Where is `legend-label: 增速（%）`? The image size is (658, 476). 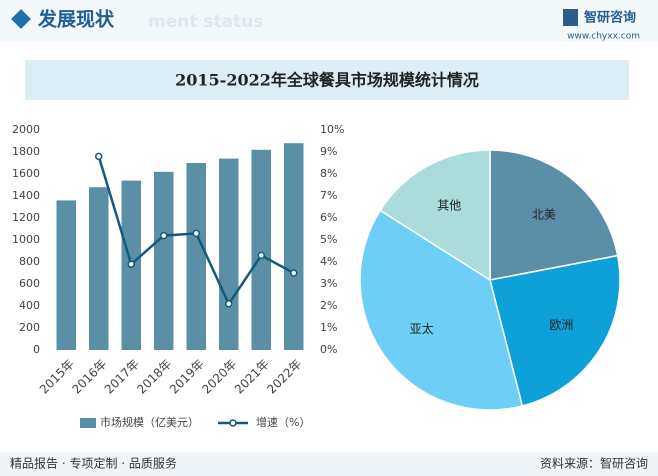
legend-label: 增速（%） is located at coordinates (283, 422).